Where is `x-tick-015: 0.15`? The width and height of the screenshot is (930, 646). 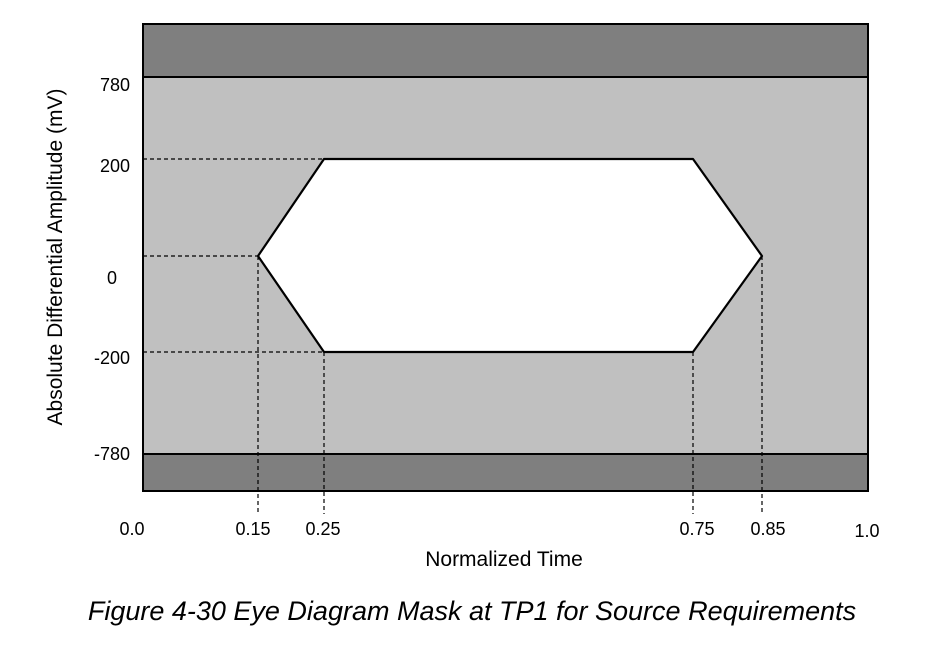
x-tick-015: 0.15 is located at coordinates (252, 529).